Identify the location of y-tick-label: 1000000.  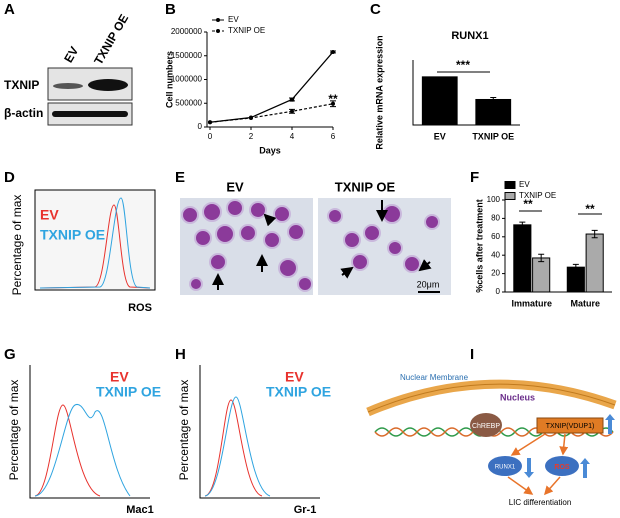
(187, 79).